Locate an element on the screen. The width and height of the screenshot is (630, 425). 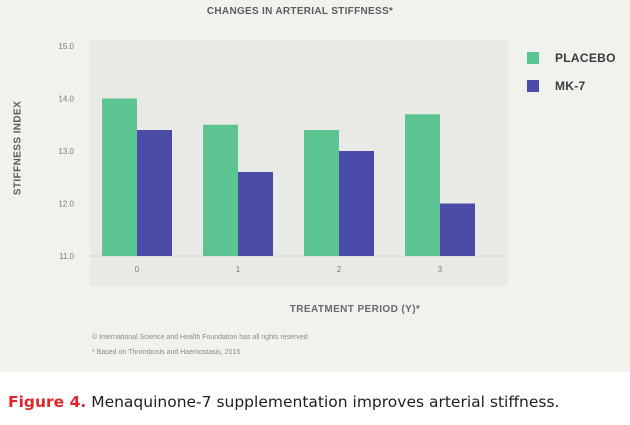
y-tick-label: 11.0 is located at coordinates (67, 256).